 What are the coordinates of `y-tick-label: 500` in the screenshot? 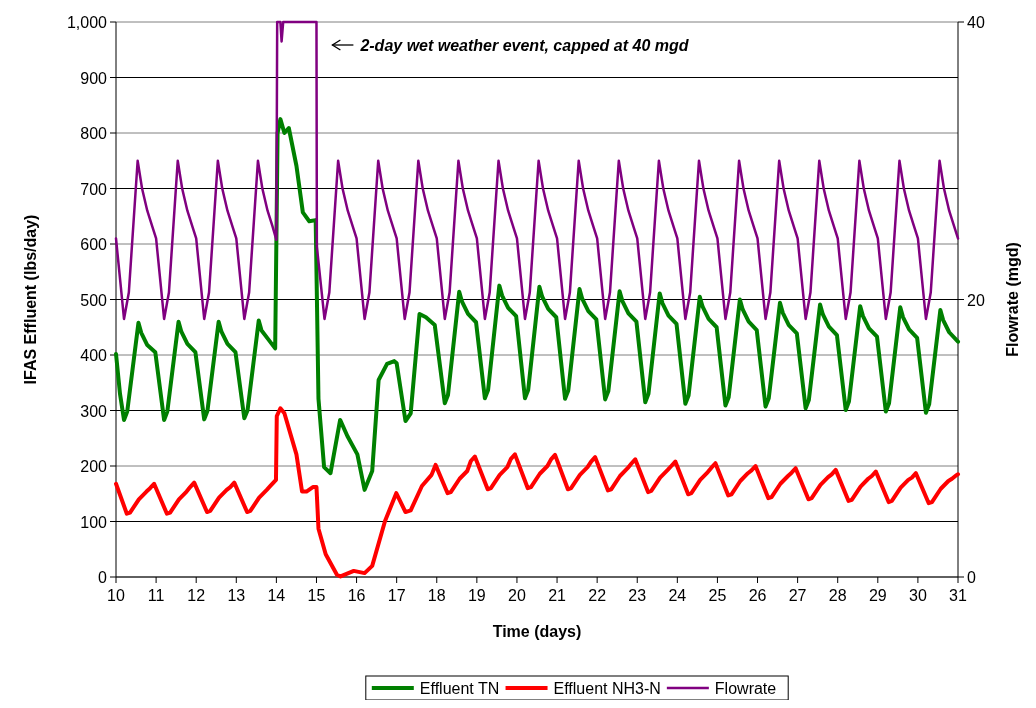 It's located at (94, 300).